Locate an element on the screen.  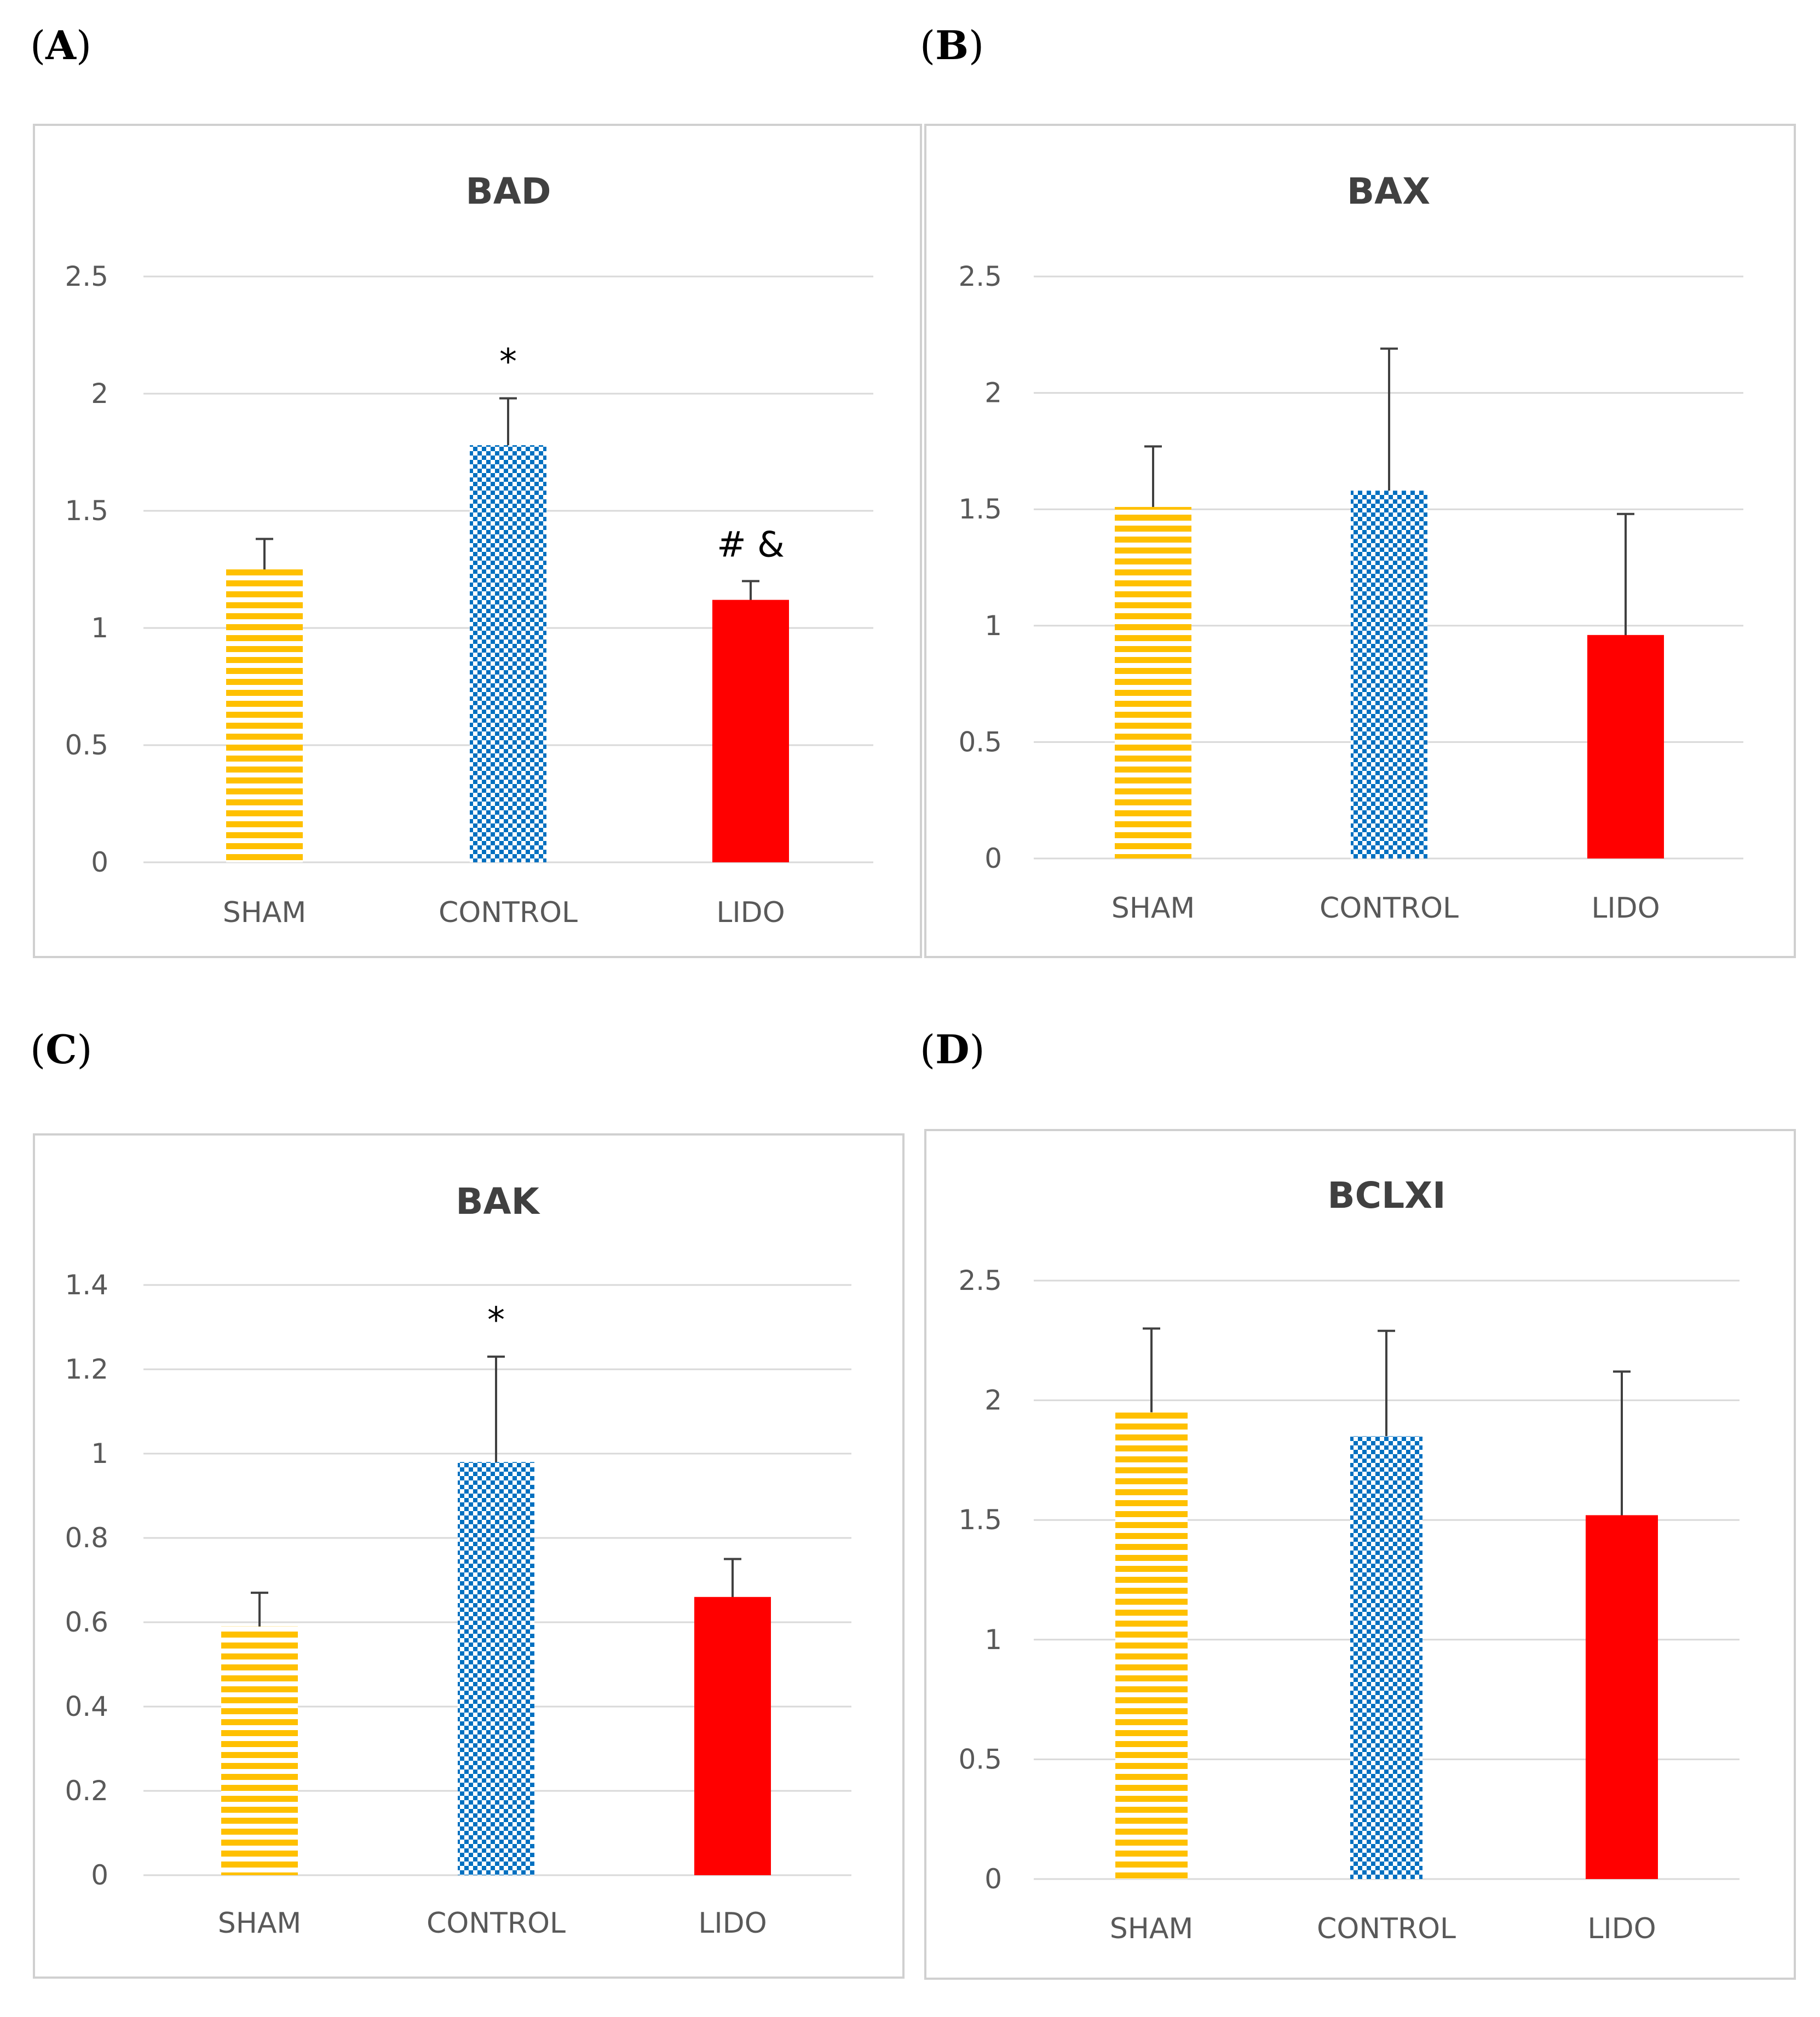
y-tick-label: 0.4 is located at coordinates (86, 1707).